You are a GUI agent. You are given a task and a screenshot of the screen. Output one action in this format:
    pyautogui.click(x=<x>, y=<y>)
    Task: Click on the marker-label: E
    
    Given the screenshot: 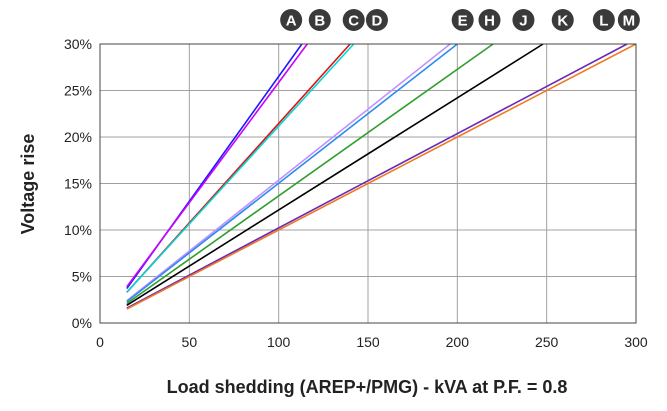 What is the action you would take?
    pyautogui.click(x=463, y=21)
    